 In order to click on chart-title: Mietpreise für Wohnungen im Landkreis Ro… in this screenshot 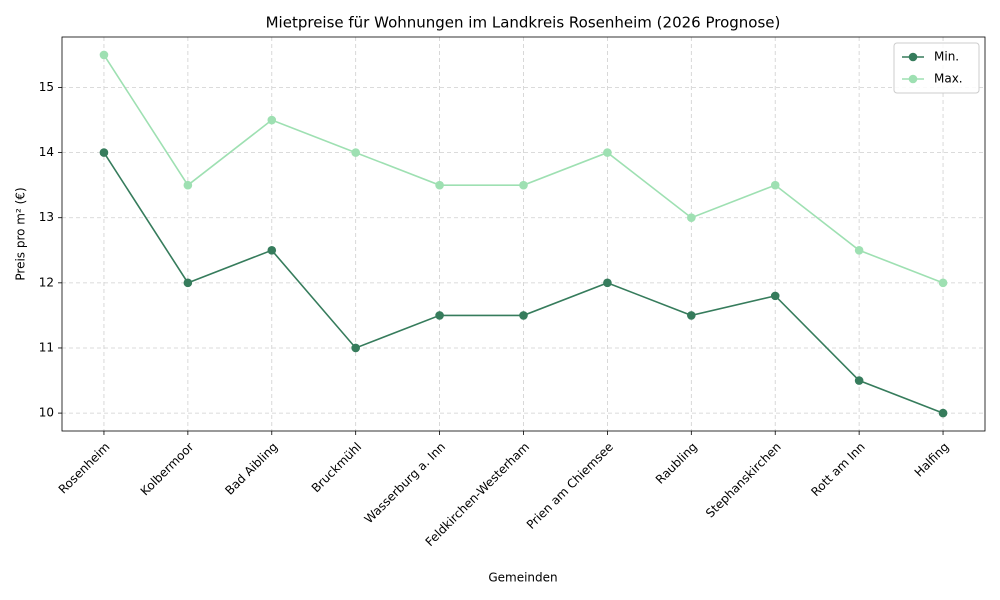, I will do `click(523, 23)`.